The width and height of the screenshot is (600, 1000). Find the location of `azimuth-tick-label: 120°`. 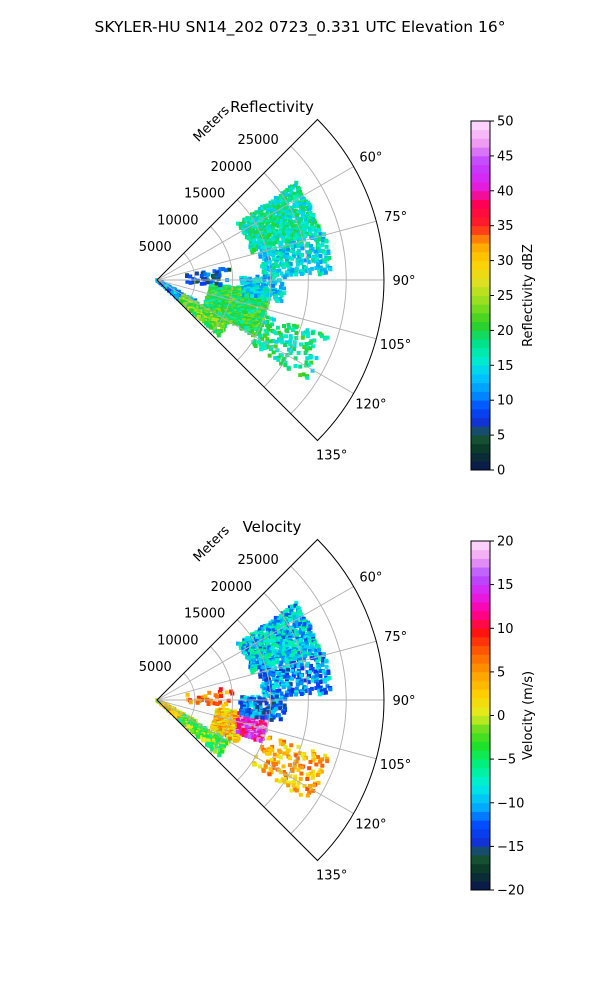

azimuth-tick-label: 120° is located at coordinates (370, 405).